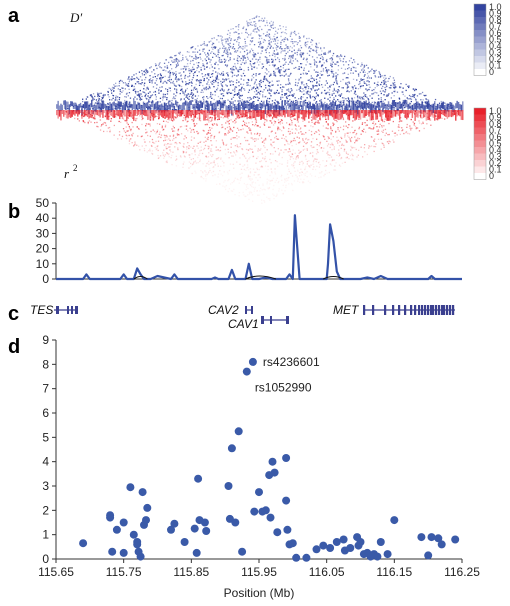  I want to click on scale-tick-label: 1.0, so click(495, 111).